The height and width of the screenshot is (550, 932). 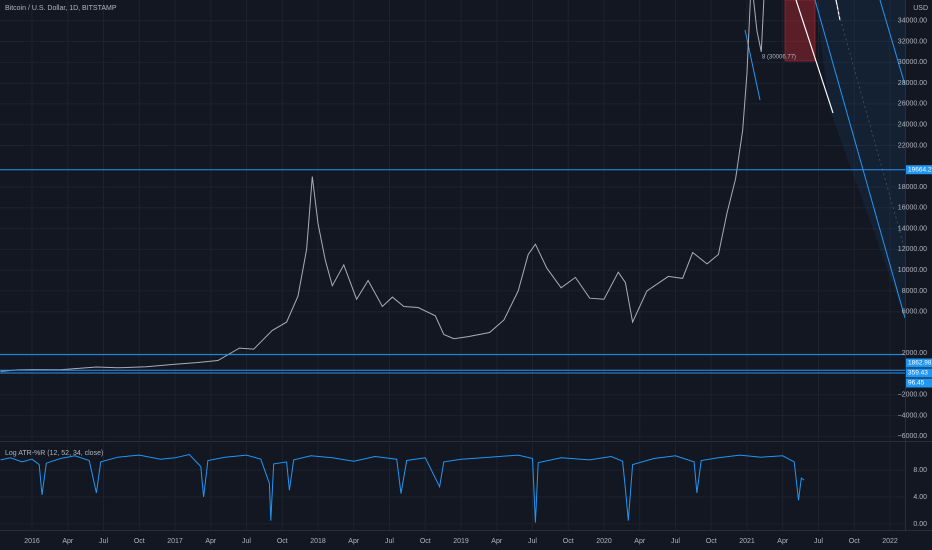 What do you see at coordinates (914, 291) in the screenshot?
I see `y-tick-label: 8000.00` at bounding box center [914, 291].